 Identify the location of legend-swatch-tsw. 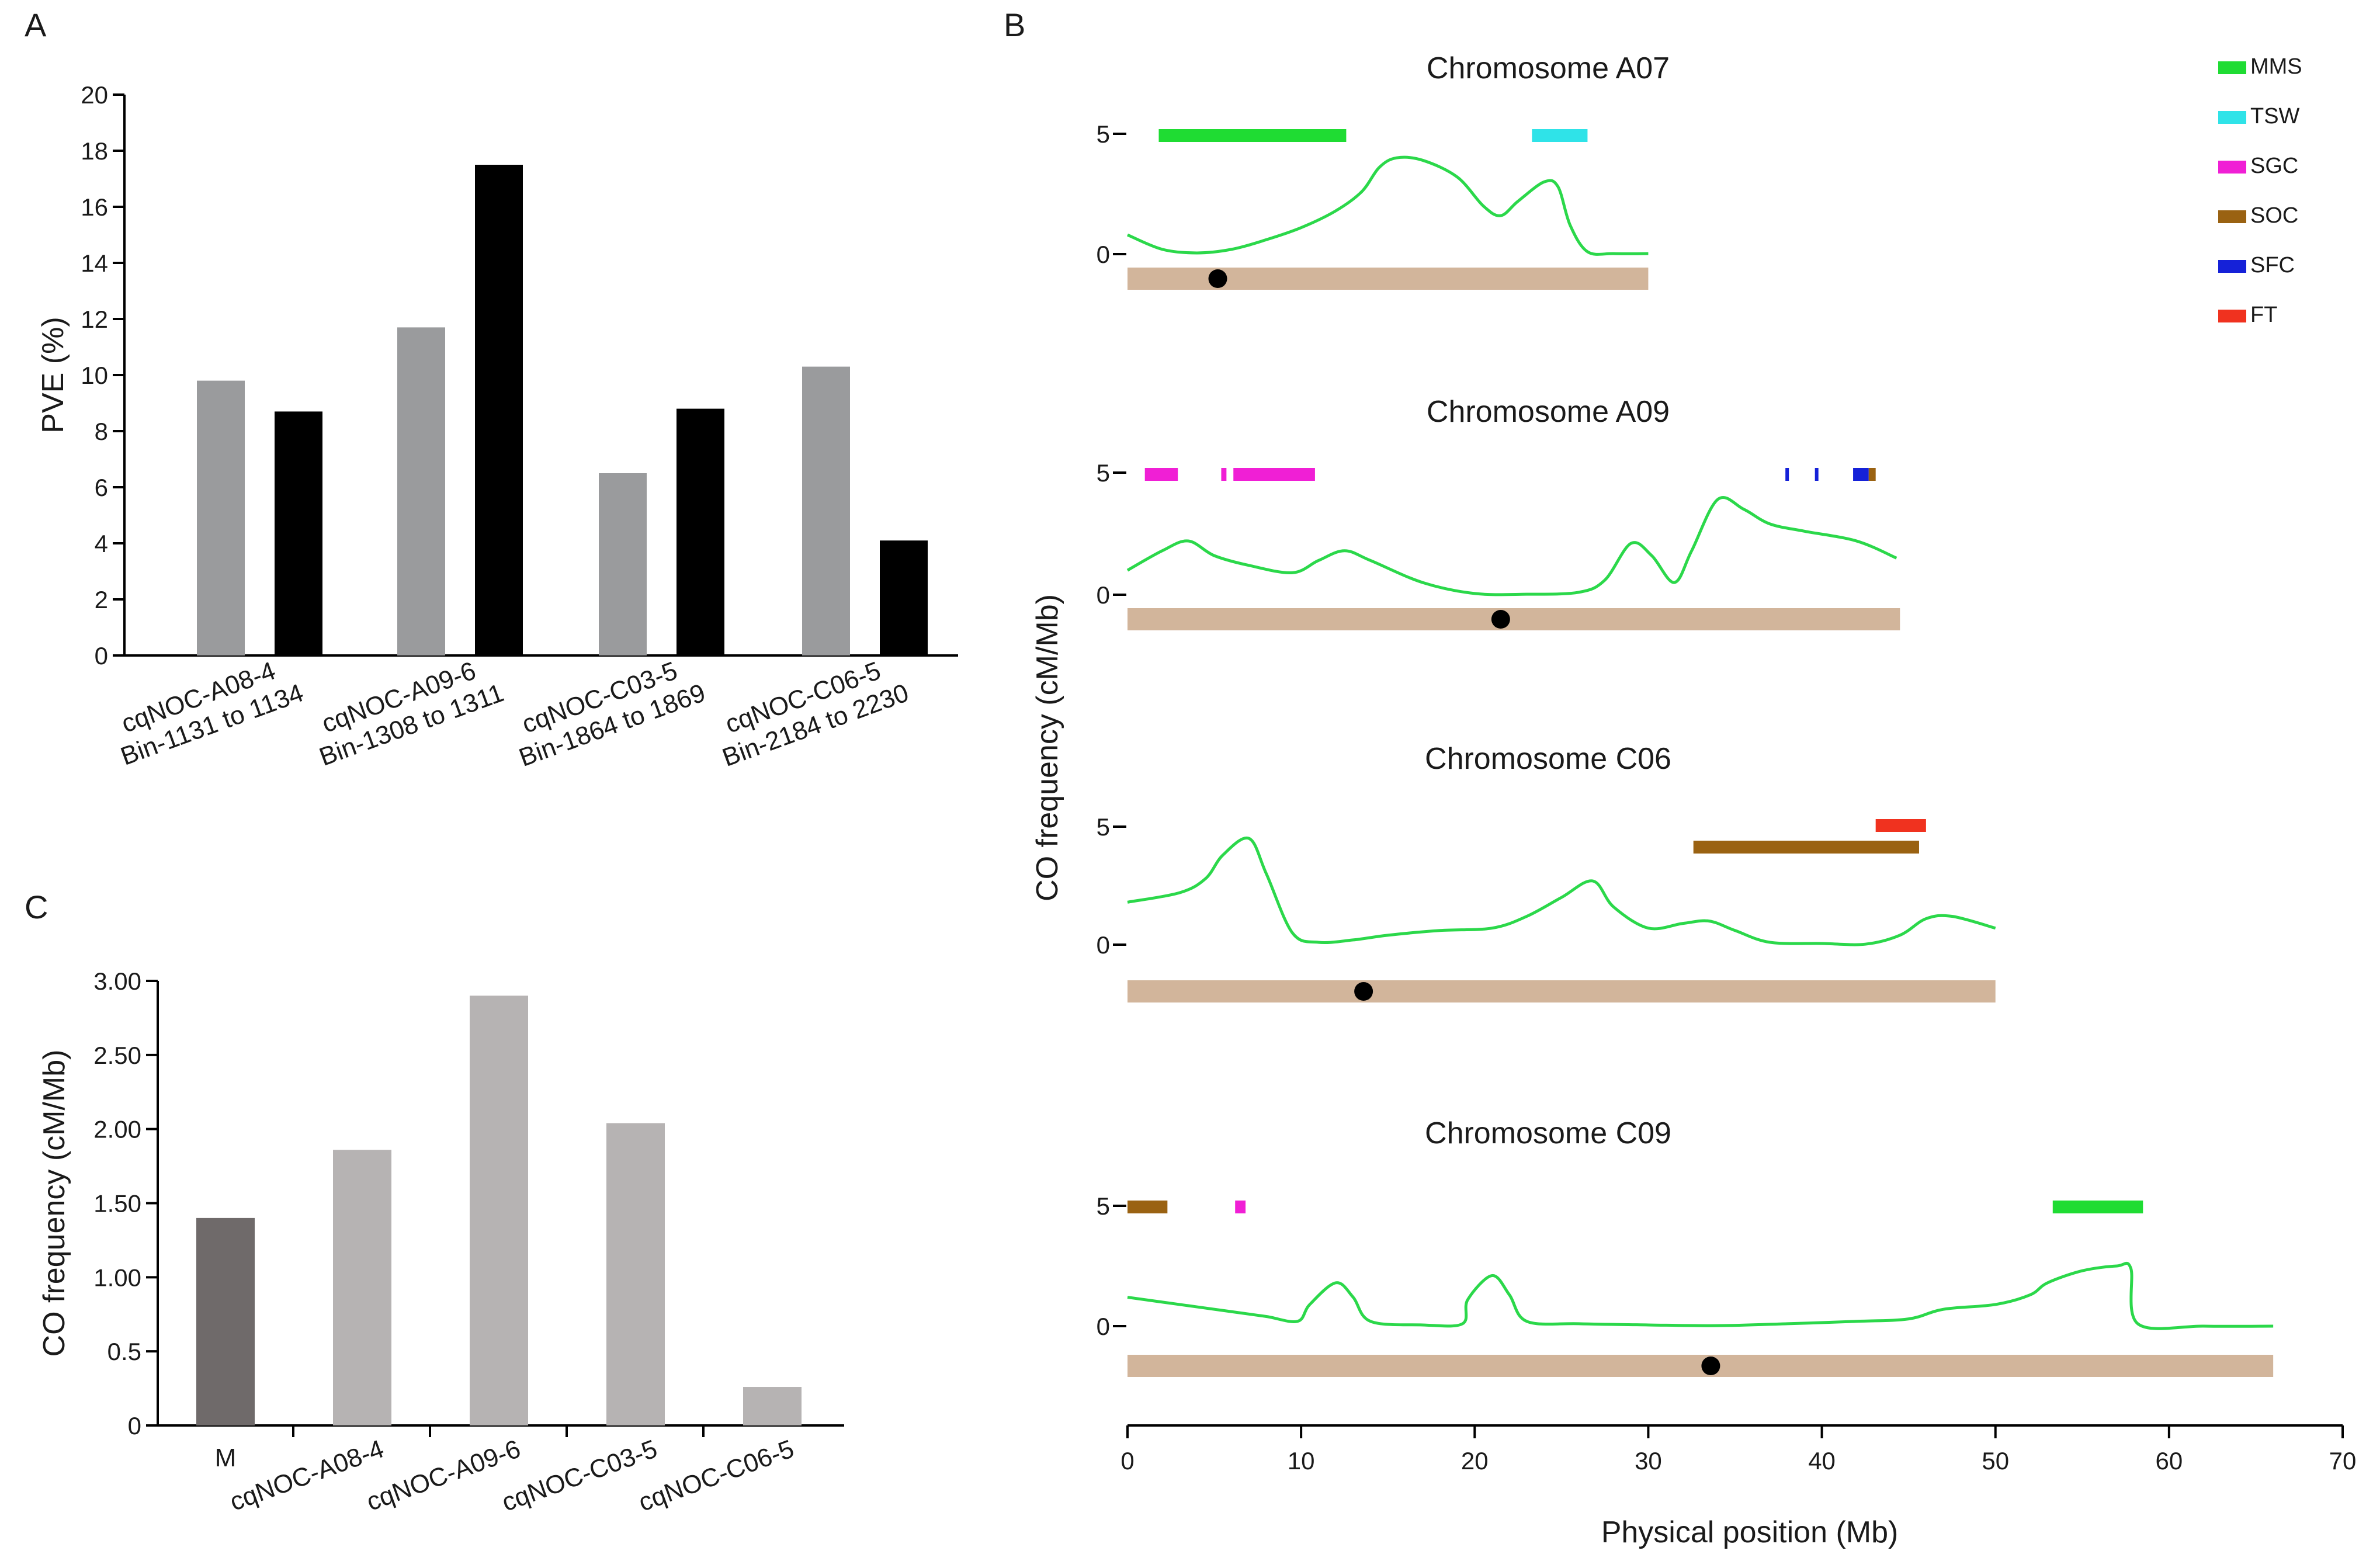
(2232, 117).